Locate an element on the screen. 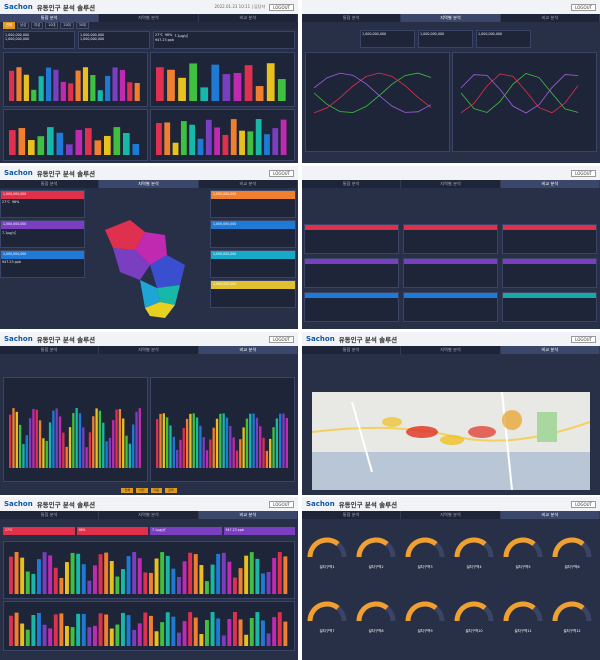 The width and height of the screenshot is (600, 660). gauge: 설치구역10 is located at coordinates (474, 616).